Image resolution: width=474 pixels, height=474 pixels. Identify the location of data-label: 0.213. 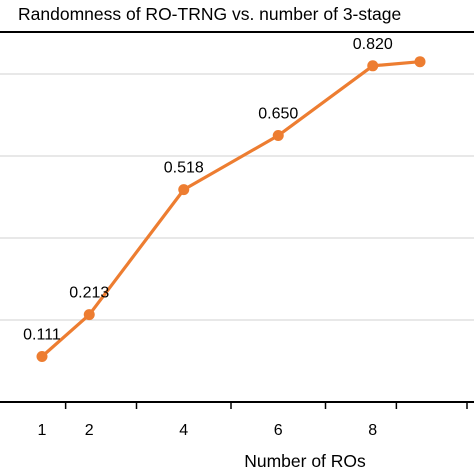
(89, 293).